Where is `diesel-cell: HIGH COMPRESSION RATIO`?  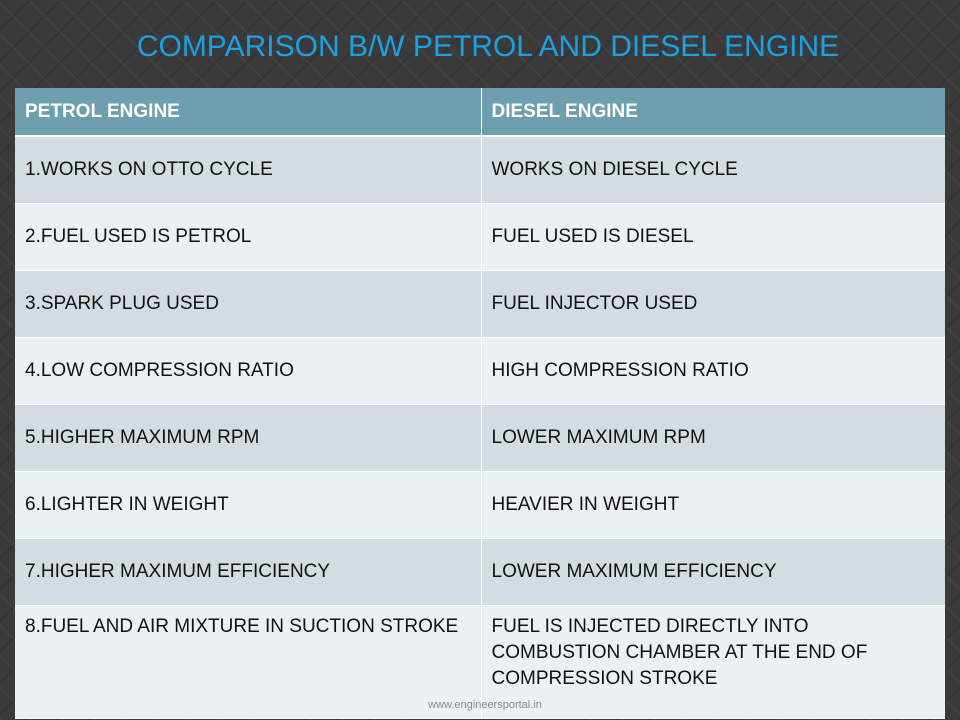
diesel-cell: HIGH COMPRESSION RATIO is located at coordinates (713, 371).